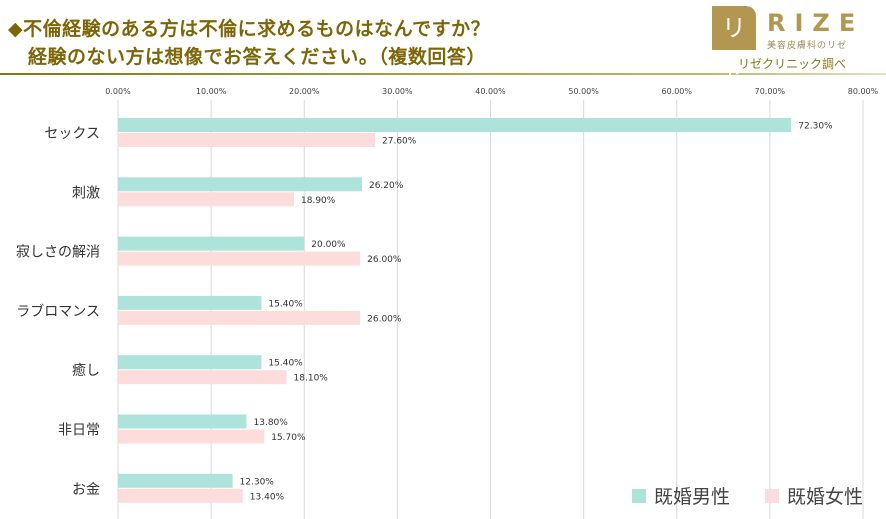 Image resolution: width=886 pixels, height=519 pixels. Describe the element at coordinates (211, 91) in the screenshot. I see `x-tick-label: 10.00%` at that location.